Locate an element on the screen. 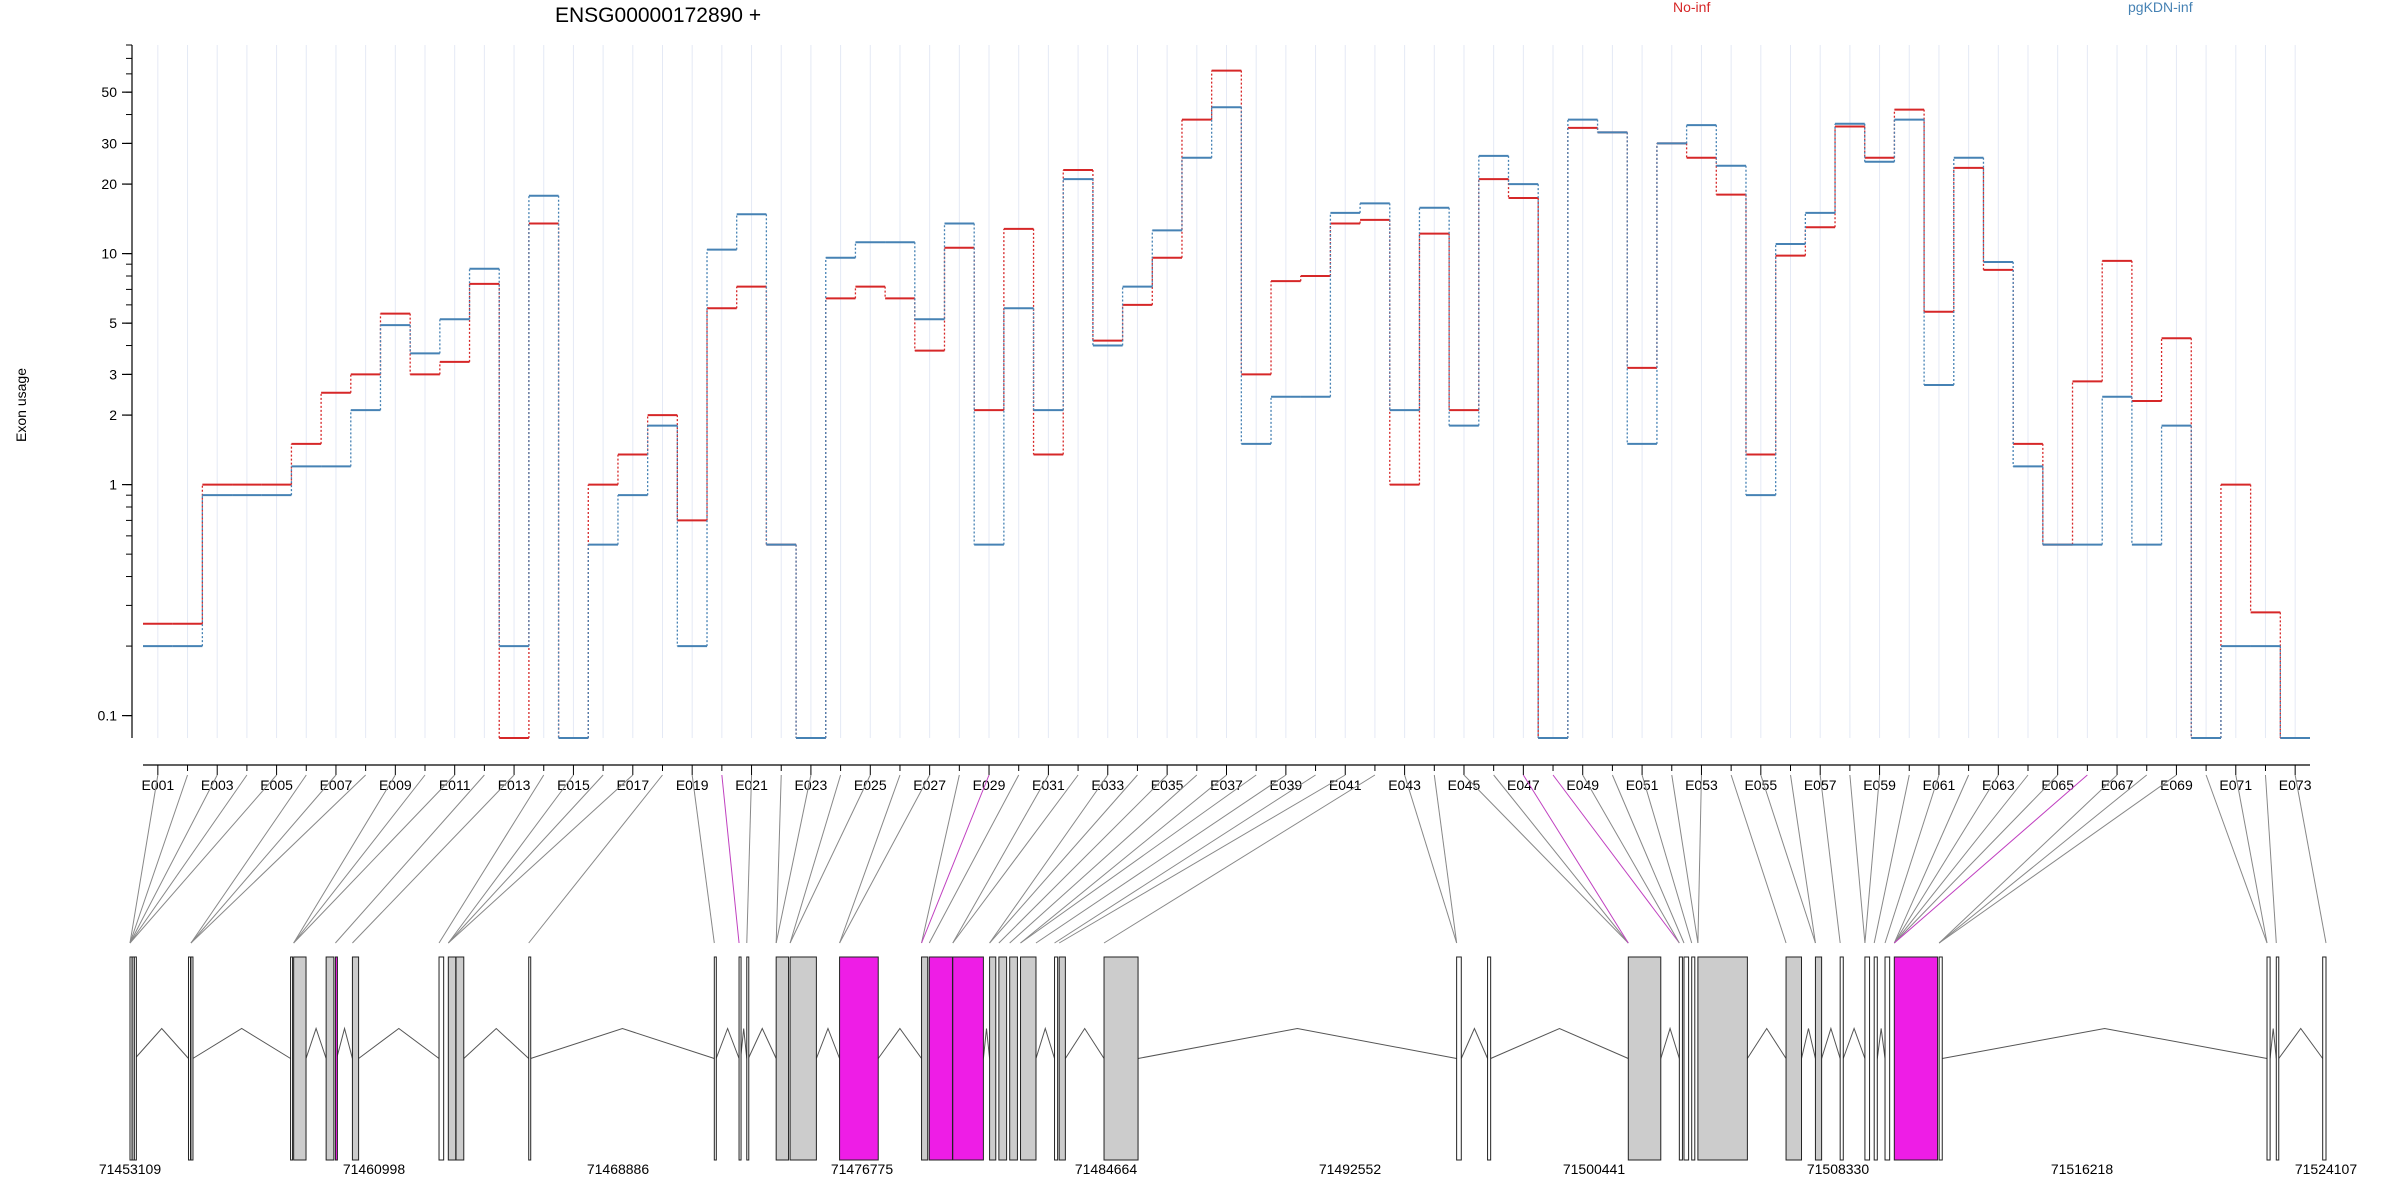 The height and width of the screenshot is (1200, 2400). x-tick-label: E051 is located at coordinates (1642, 785).